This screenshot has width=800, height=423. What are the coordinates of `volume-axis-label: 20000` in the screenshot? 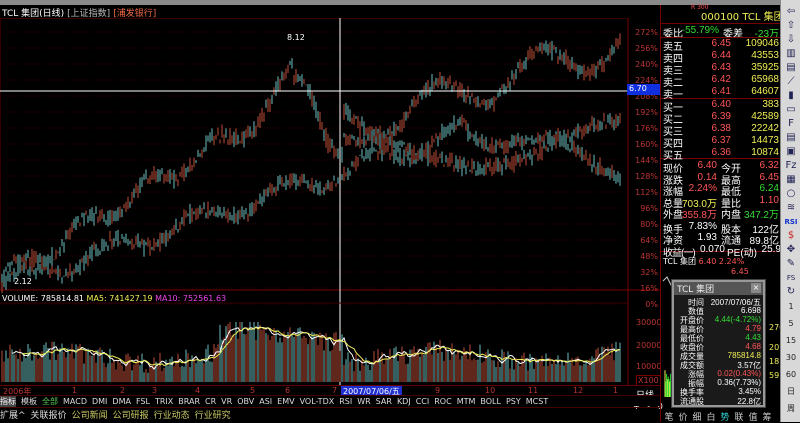 It's located at (649, 345).